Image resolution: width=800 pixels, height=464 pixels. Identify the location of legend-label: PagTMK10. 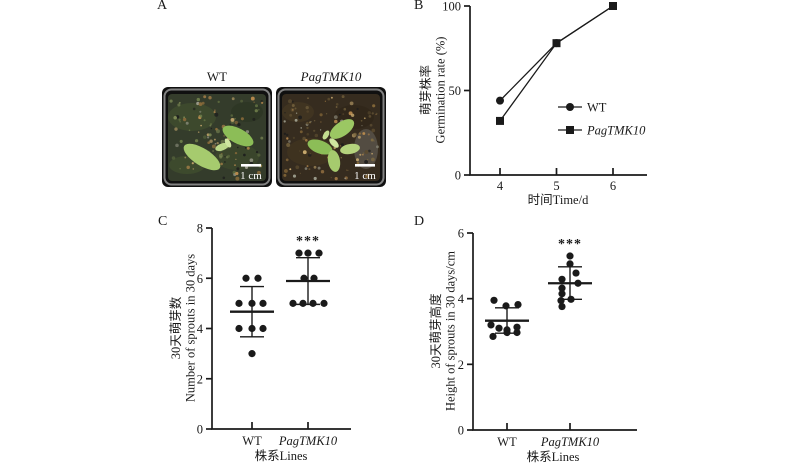
(616, 131).